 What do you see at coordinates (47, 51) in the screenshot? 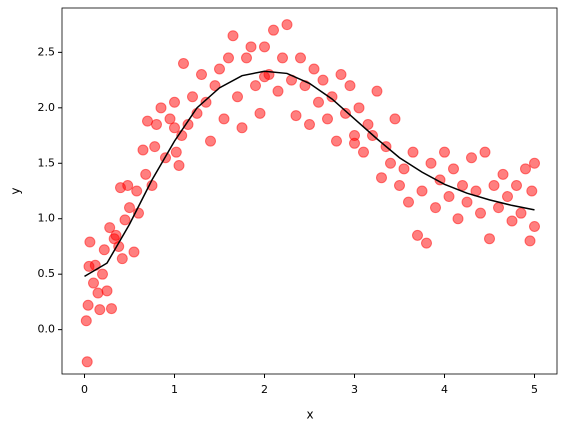
I see `y-tick-label: 2.5` at bounding box center [47, 51].